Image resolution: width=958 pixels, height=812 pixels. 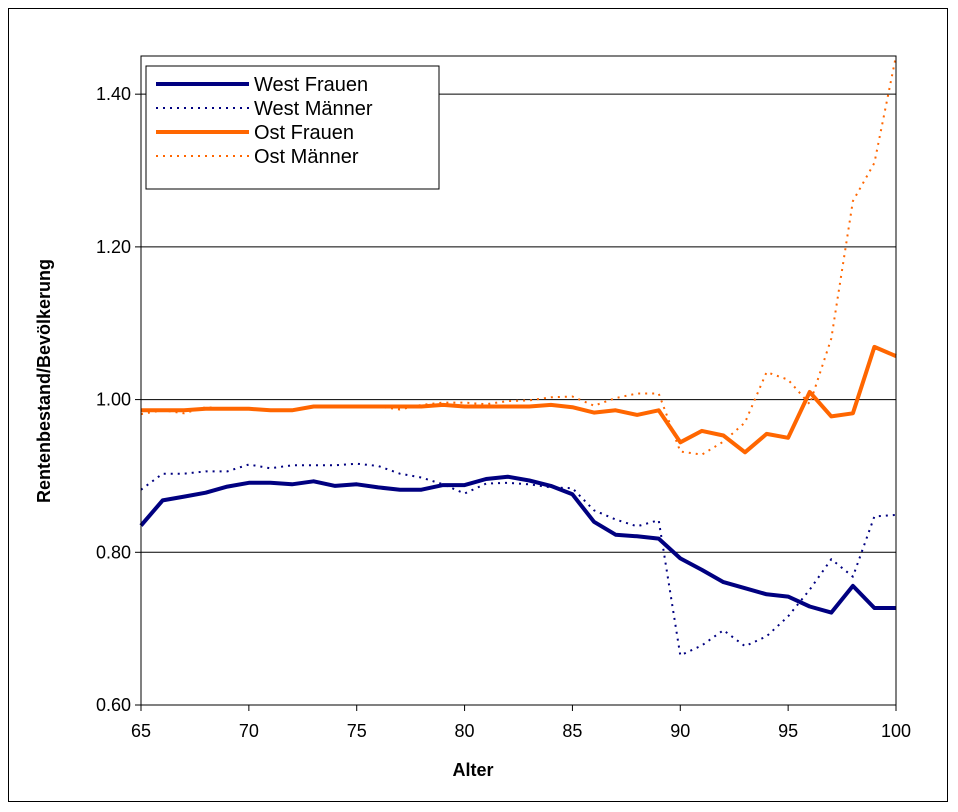 What do you see at coordinates (306, 157) in the screenshot?
I see `legend-label-ost-maenner: Ost Männer` at bounding box center [306, 157].